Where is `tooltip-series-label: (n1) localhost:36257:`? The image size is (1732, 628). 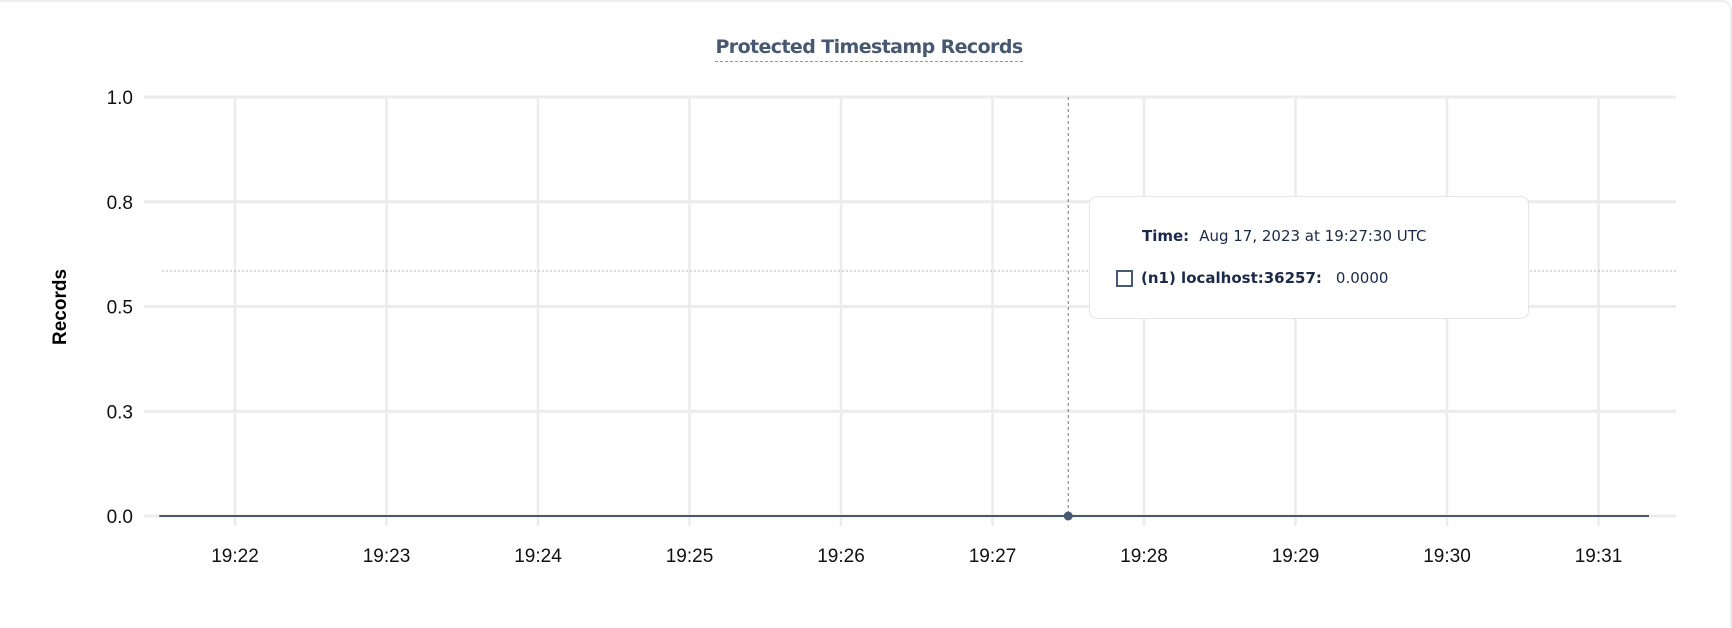
tooltip-series-label: (n1) localhost:36257: is located at coordinates (1231, 278).